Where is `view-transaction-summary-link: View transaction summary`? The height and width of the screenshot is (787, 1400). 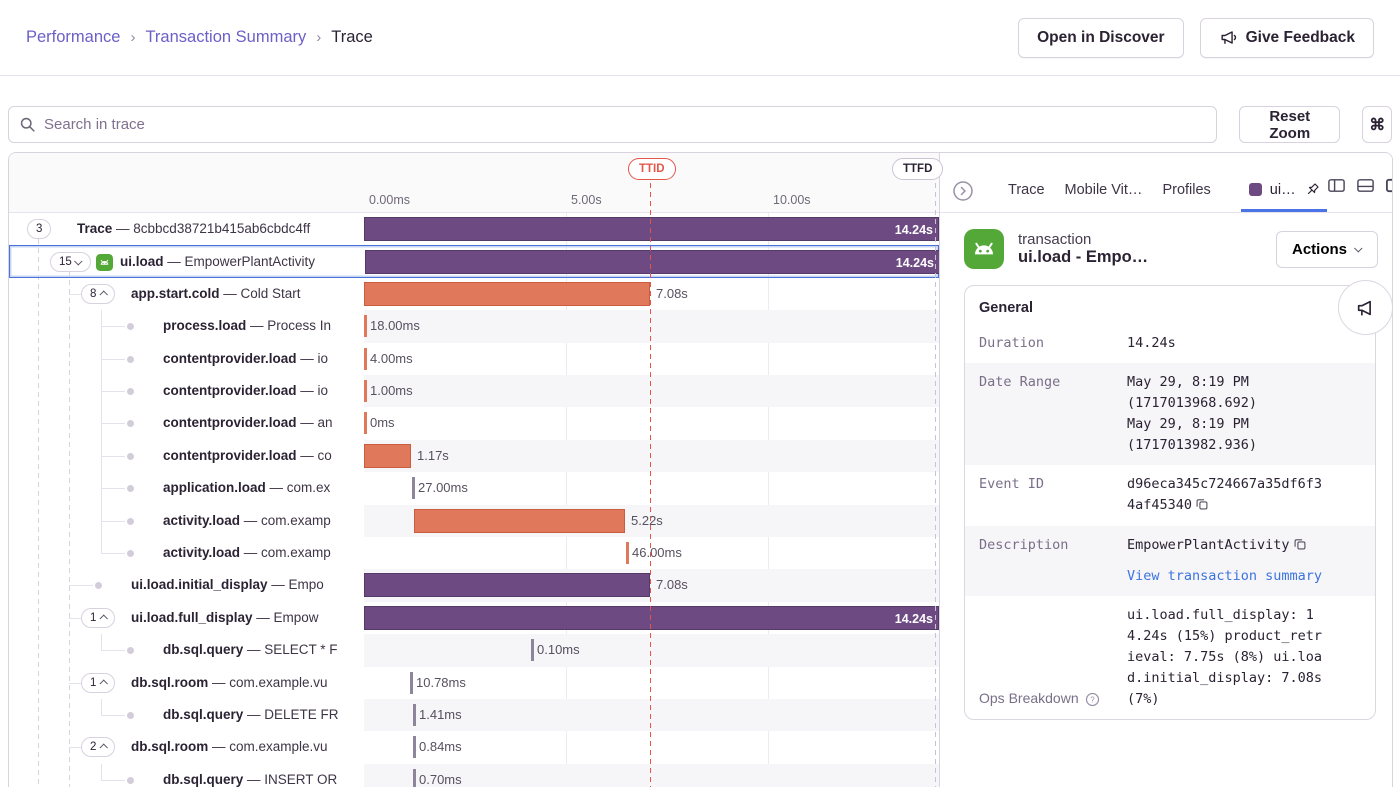 view-transaction-summary-link: View transaction summary is located at coordinates (1225, 576).